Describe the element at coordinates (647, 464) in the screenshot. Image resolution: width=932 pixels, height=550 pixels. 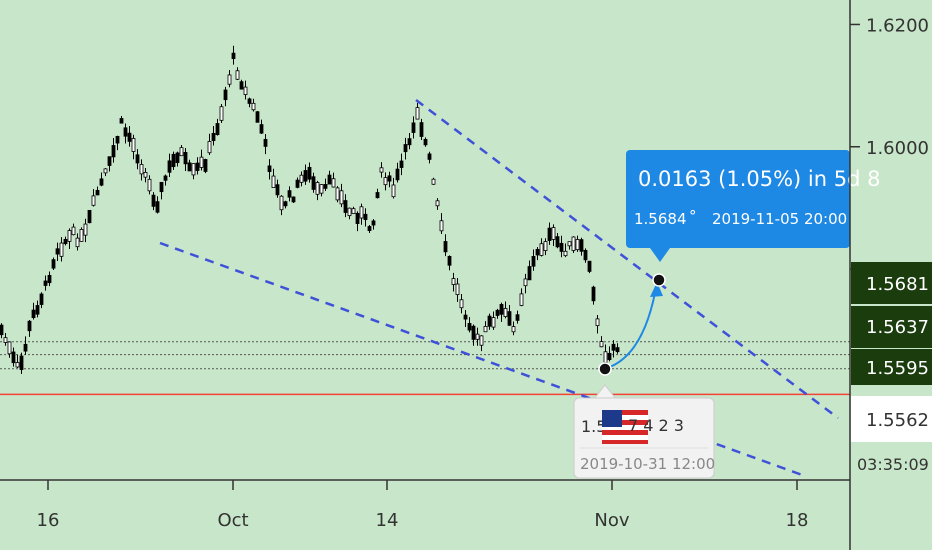
I see `popup-time: 2019-10-31 12:00` at that location.